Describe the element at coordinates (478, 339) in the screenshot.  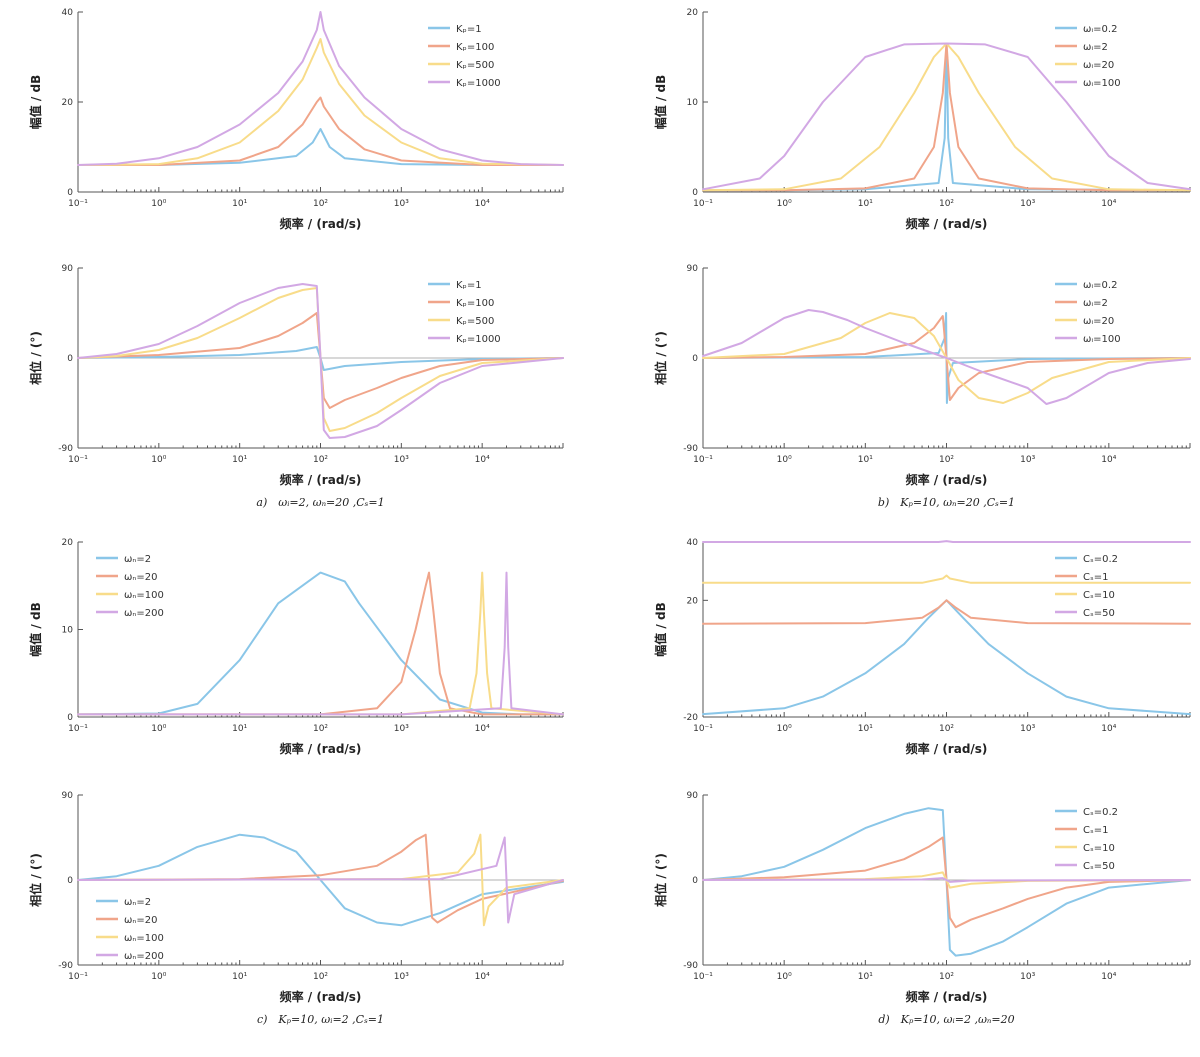
I see `legend-label: Kₚ=1000` at that location.